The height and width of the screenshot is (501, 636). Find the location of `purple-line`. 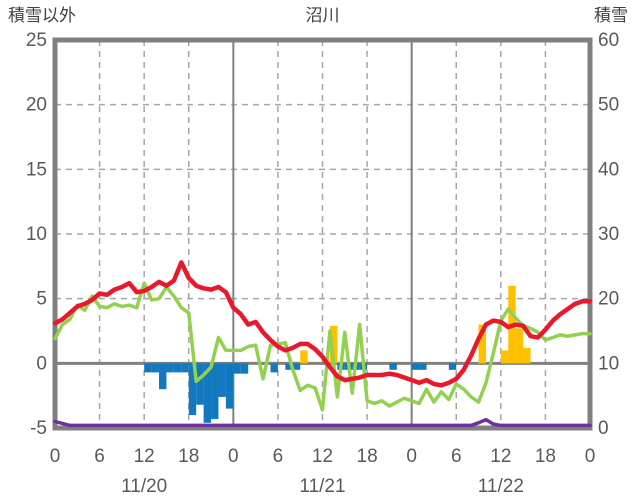

purple-line is located at coordinates (322, 422).